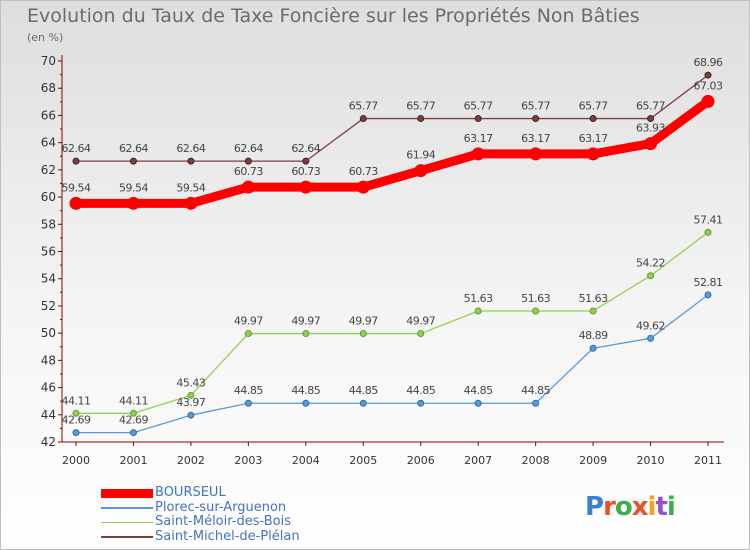  What do you see at coordinates (48, 252) in the screenshot?
I see `y-tick-label: 56` at bounding box center [48, 252].